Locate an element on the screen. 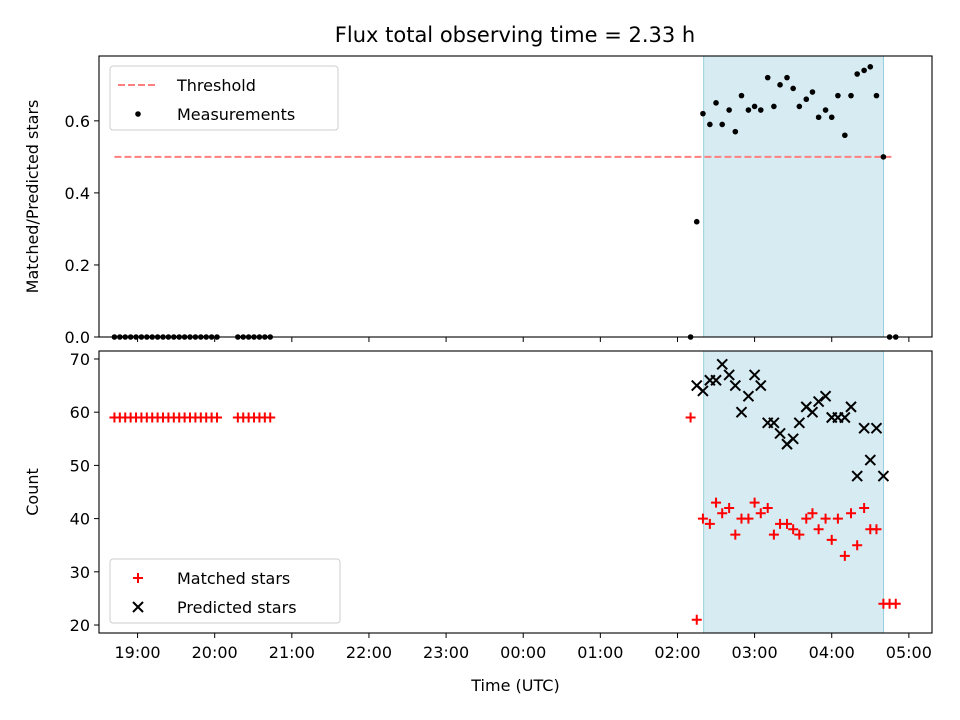  legend-matched-swatch is located at coordinates (138, 578).